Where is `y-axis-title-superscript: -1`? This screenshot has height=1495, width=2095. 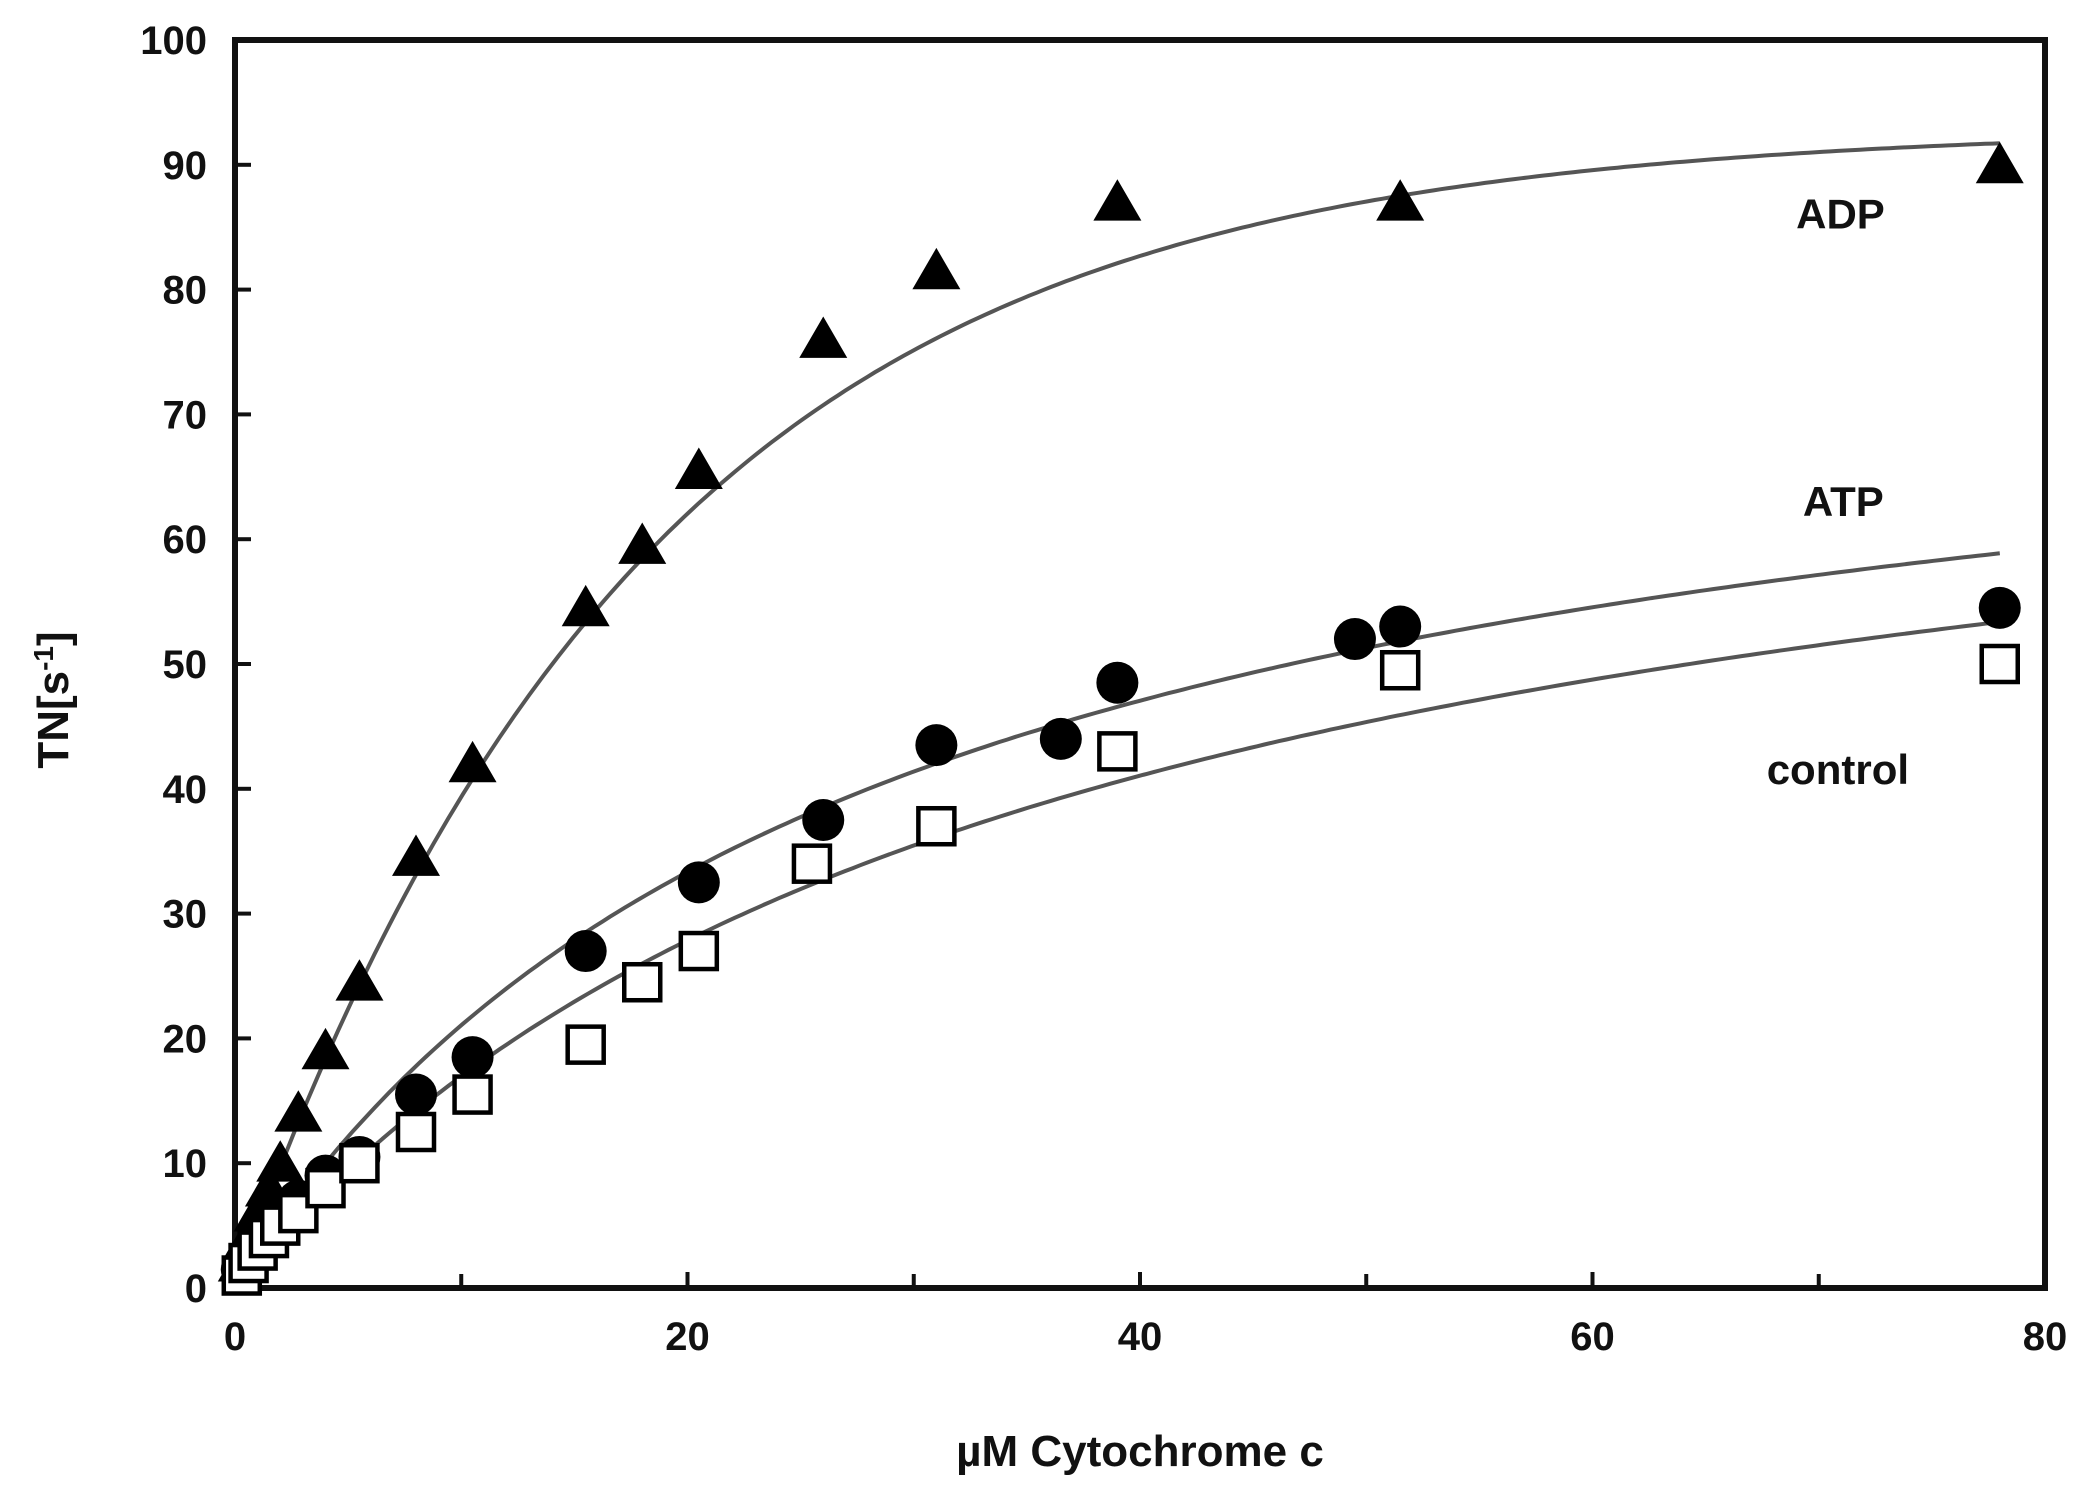 y-axis-title-superscript: -1 is located at coordinates (43, 658).